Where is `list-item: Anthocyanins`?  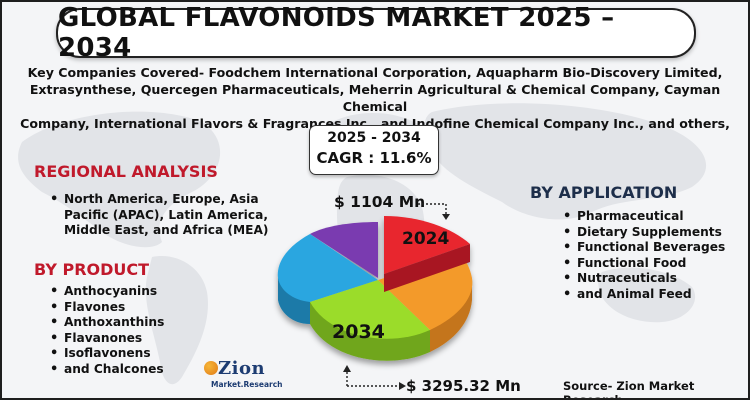 list-item: Anthocyanins is located at coordinates (105, 292).